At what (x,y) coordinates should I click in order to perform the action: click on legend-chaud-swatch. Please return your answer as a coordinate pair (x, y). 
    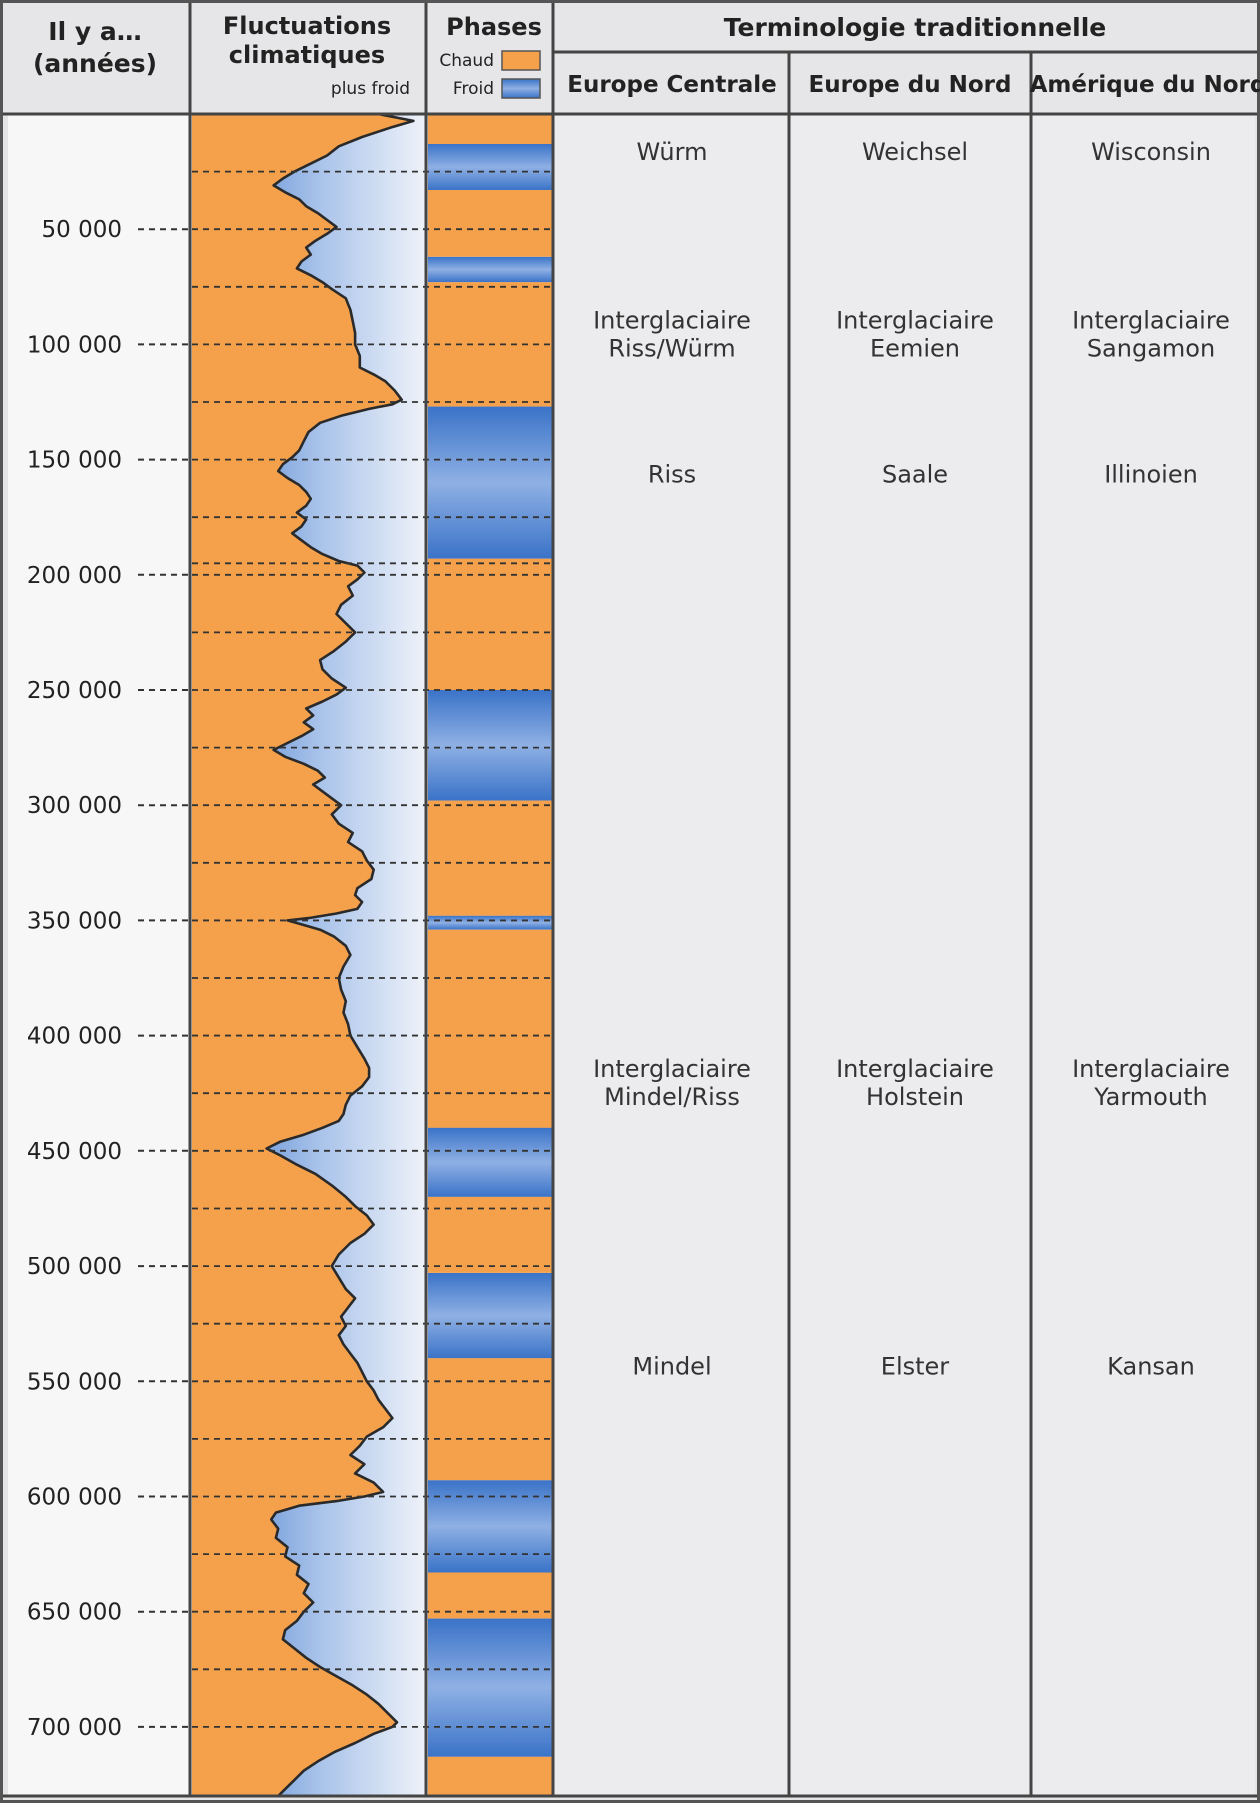
    Looking at the image, I should click on (521, 60).